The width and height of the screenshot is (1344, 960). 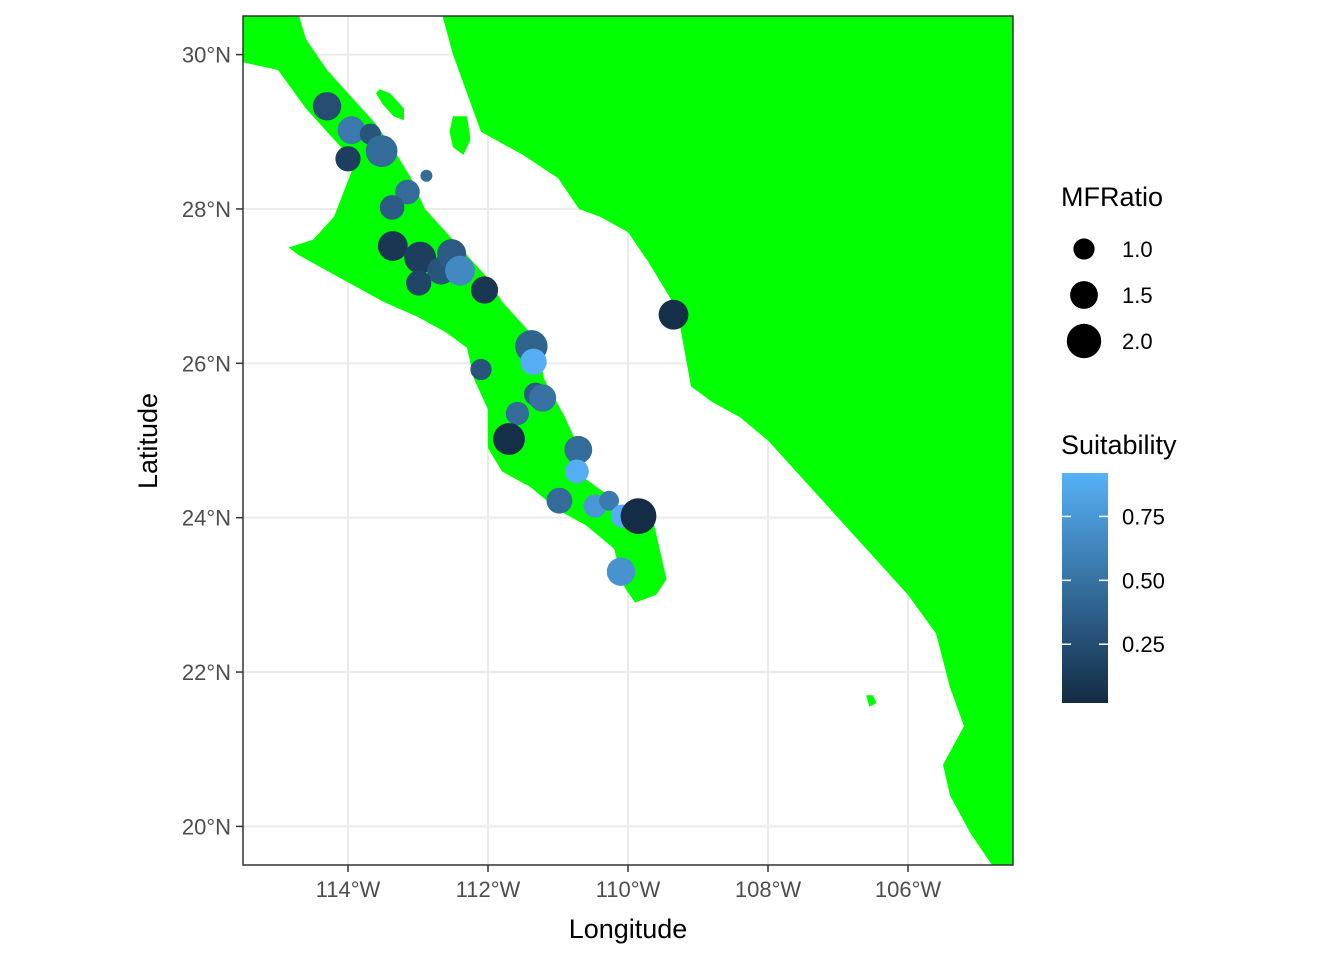 What do you see at coordinates (628, 929) in the screenshot?
I see `x-axis-title: Longitude` at bounding box center [628, 929].